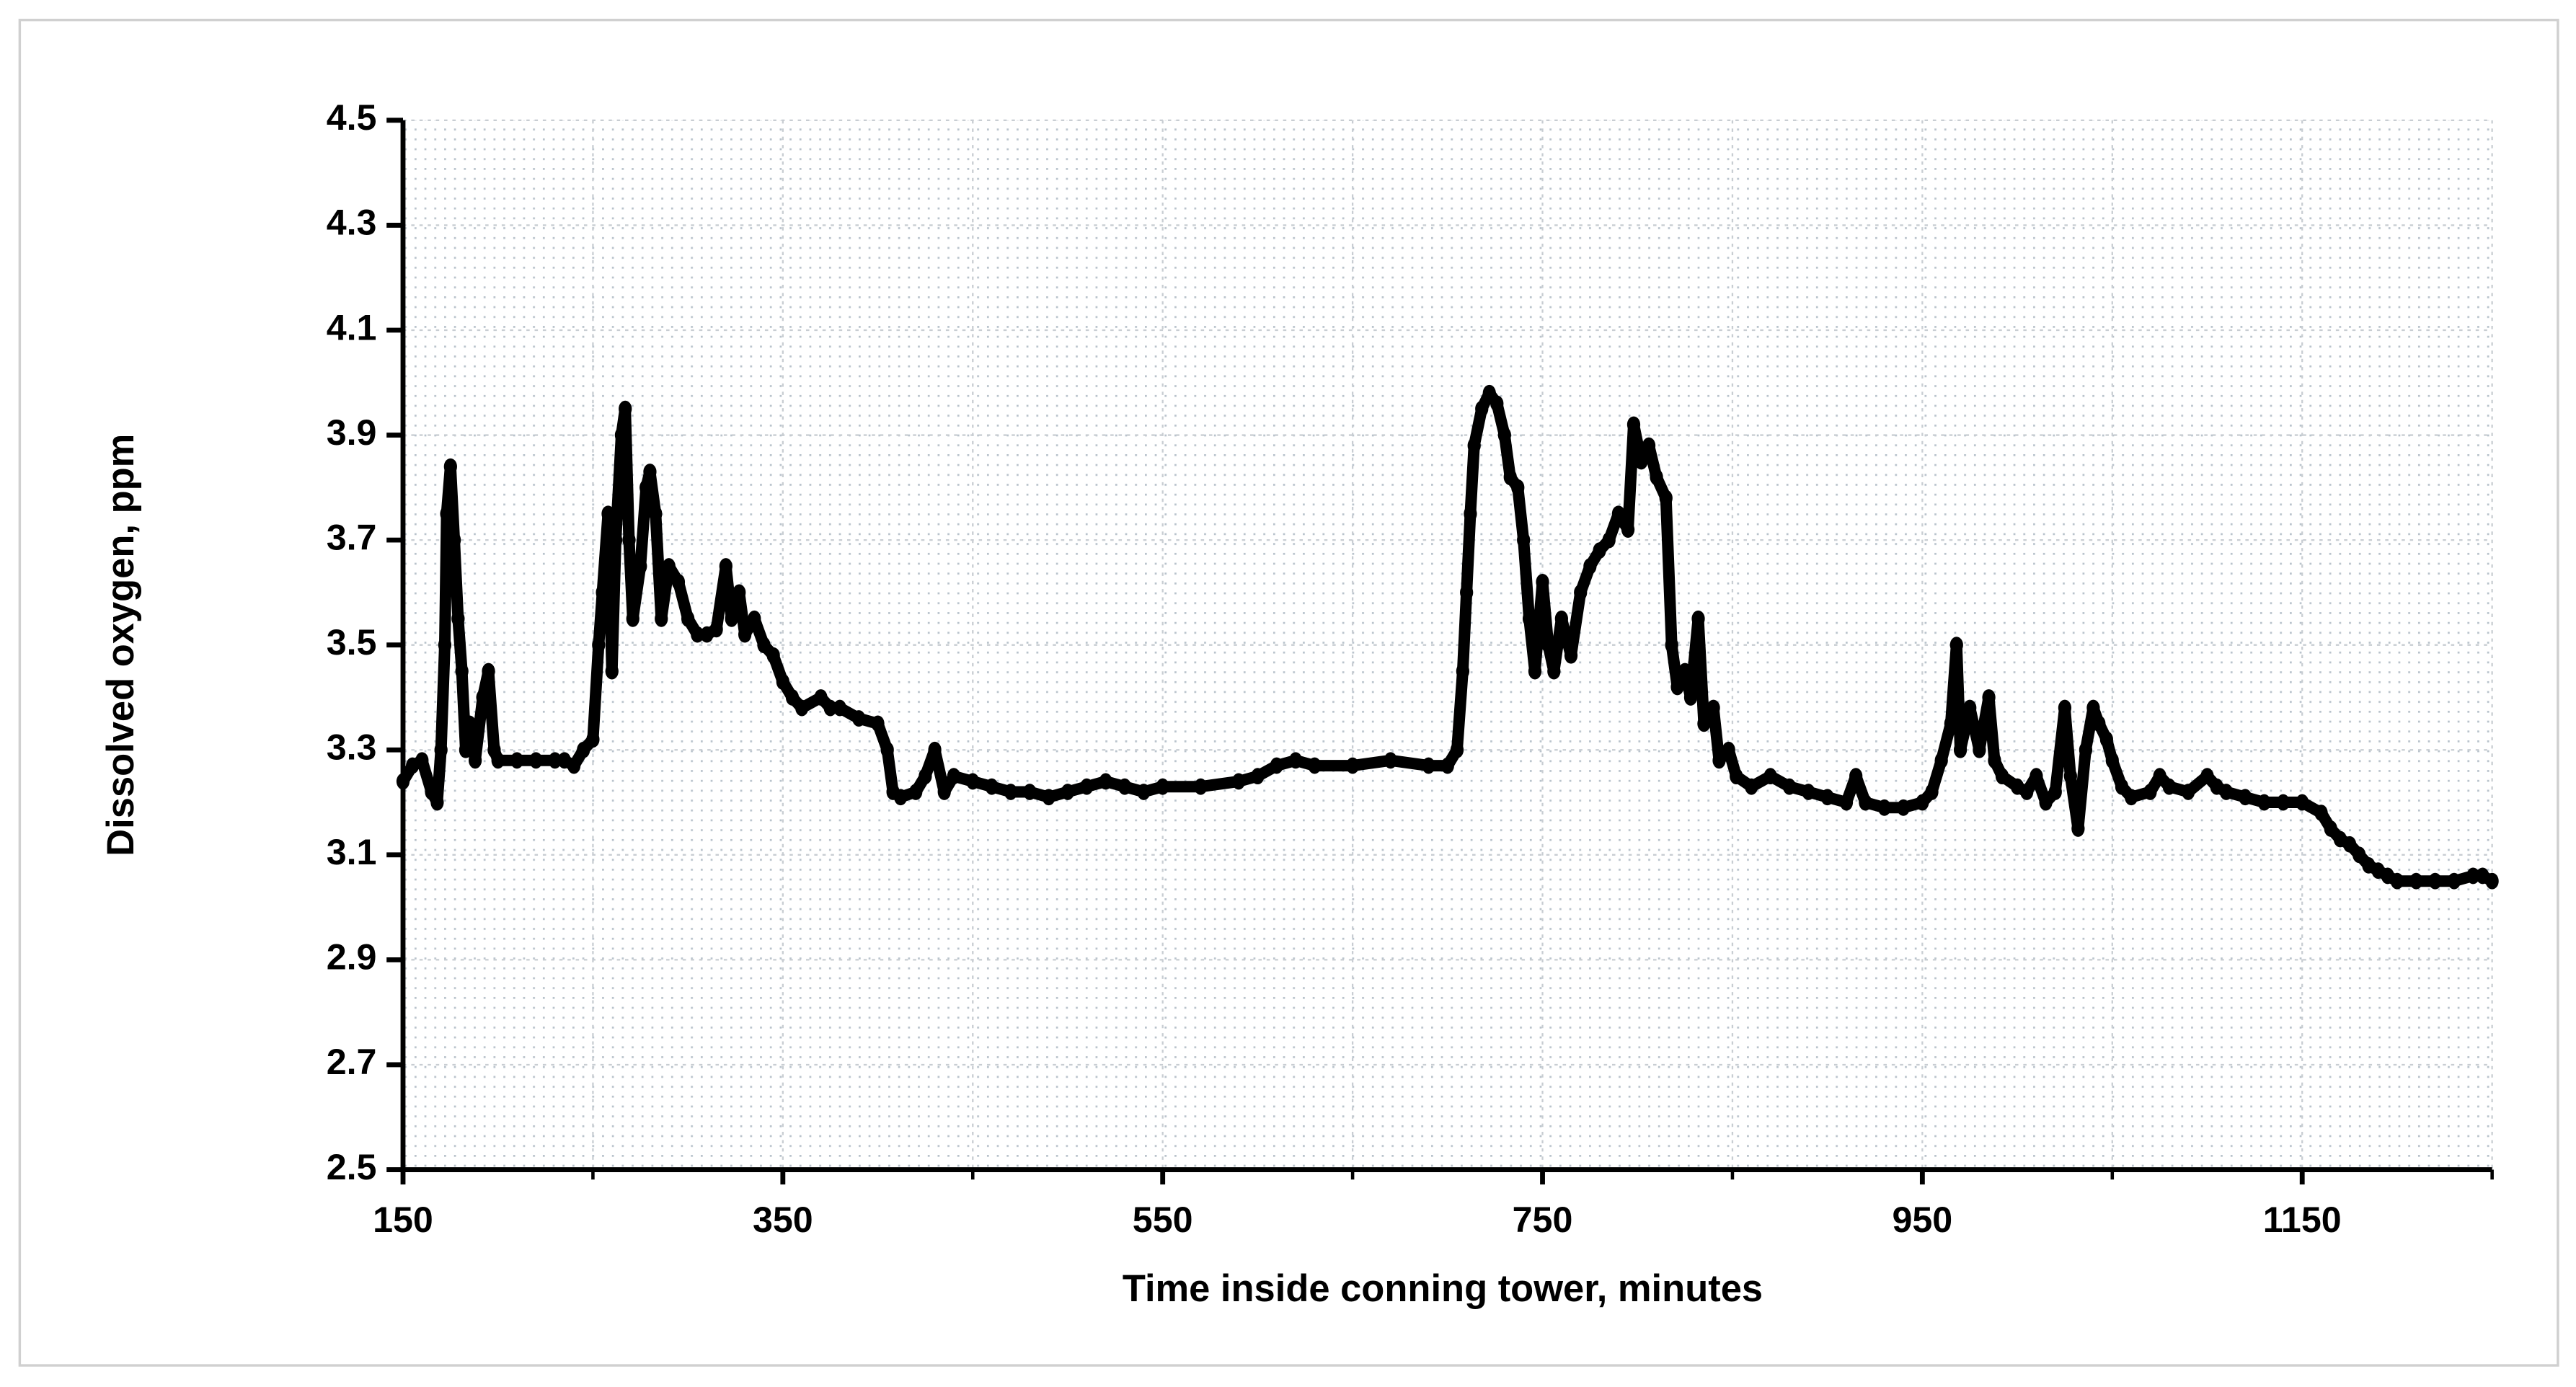 The height and width of the screenshot is (1387, 2576). I want to click on x-axis-label: Time inside conning tower, minutes, so click(1443, 1289).